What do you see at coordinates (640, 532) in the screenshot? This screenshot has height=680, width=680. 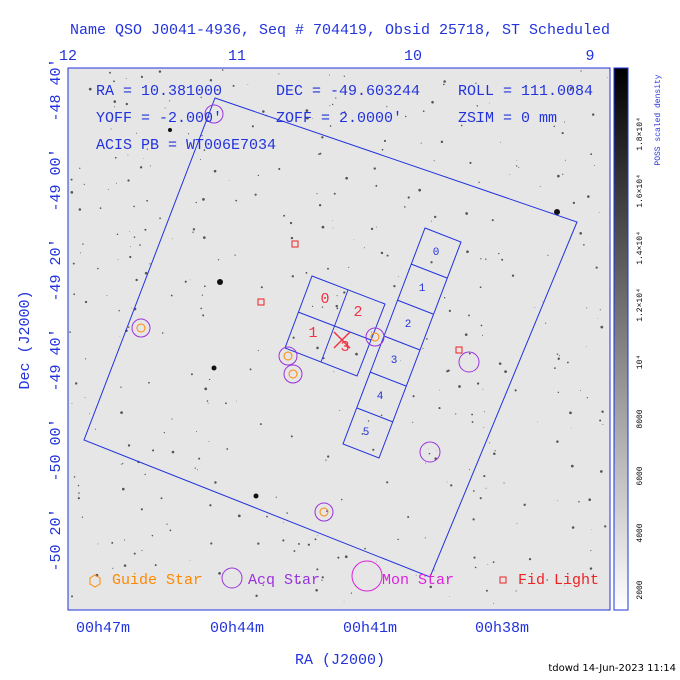 I see `colorbar-tick: 4000` at bounding box center [640, 532].